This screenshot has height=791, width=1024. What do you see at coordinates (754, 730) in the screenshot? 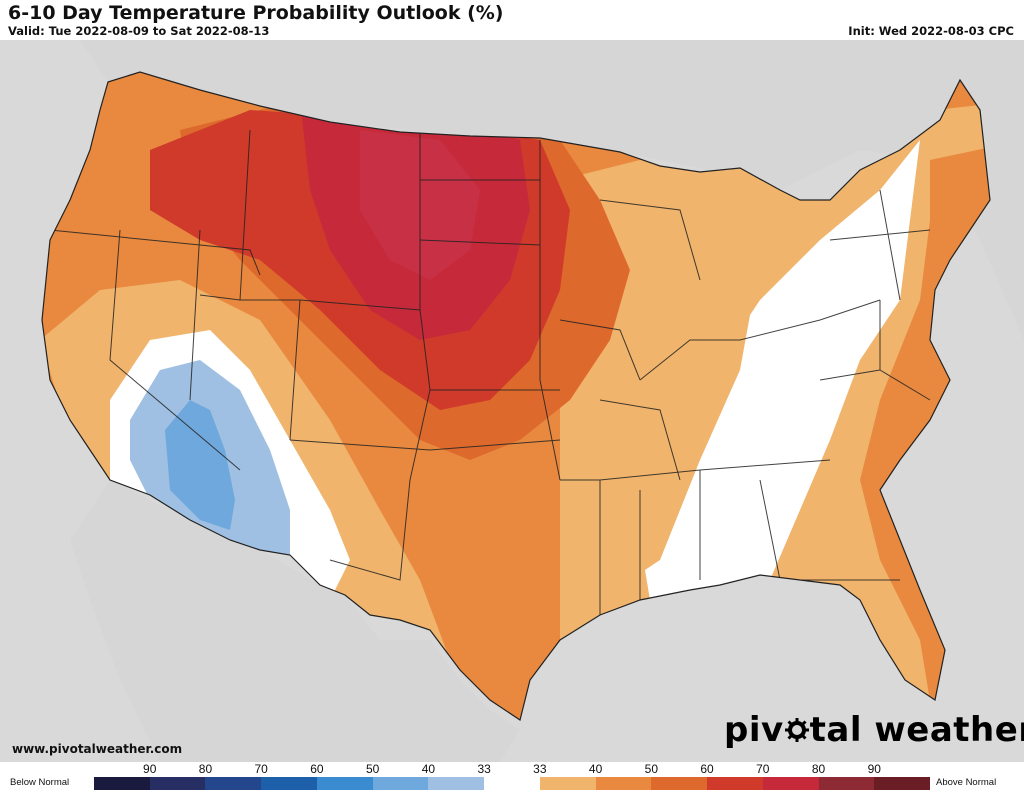
I see `brand-text-left: piv` at bounding box center [754, 730].